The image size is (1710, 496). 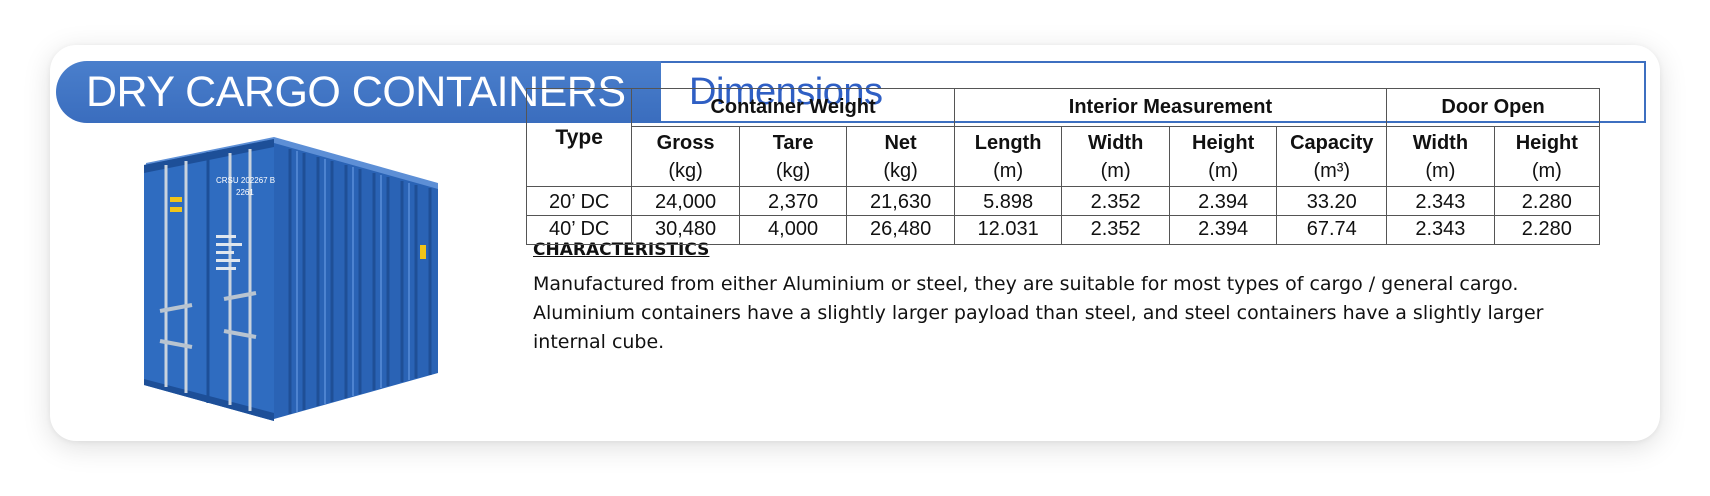 What do you see at coordinates (245, 192) in the screenshot?
I see `door-marking-2: 2261` at bounding box center [245, 192].